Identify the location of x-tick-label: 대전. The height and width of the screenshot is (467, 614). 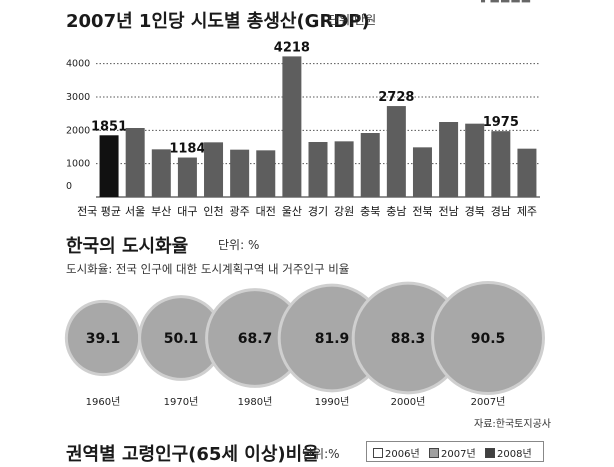
(266, 211).